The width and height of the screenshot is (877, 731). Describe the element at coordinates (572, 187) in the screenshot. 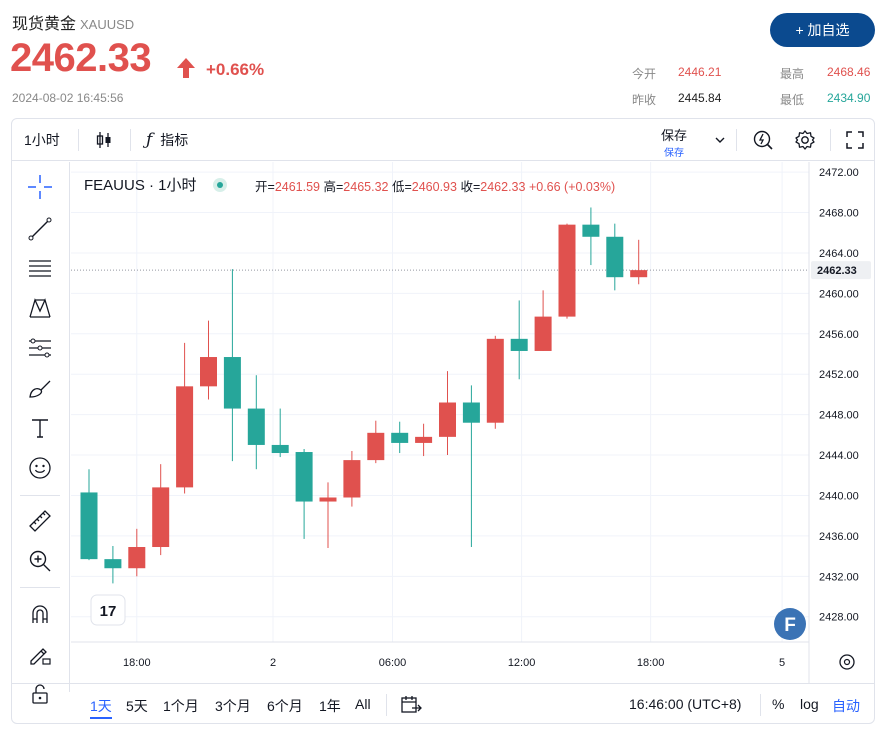

I see `legend-change: +0.66 (+0.03%)` at that location.